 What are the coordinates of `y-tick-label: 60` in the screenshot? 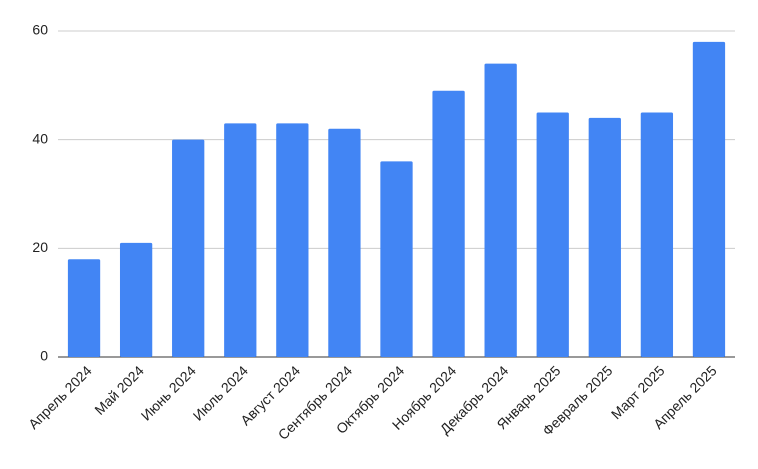 It's located at (40, 30).